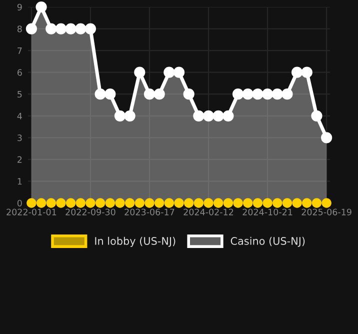 This screenshot has height=334, width=358. What do you see at coordinates (267, 241) in the screenshot?
I see `legend-label: Casino (US-NJ)` at bounding box center [267, 241].